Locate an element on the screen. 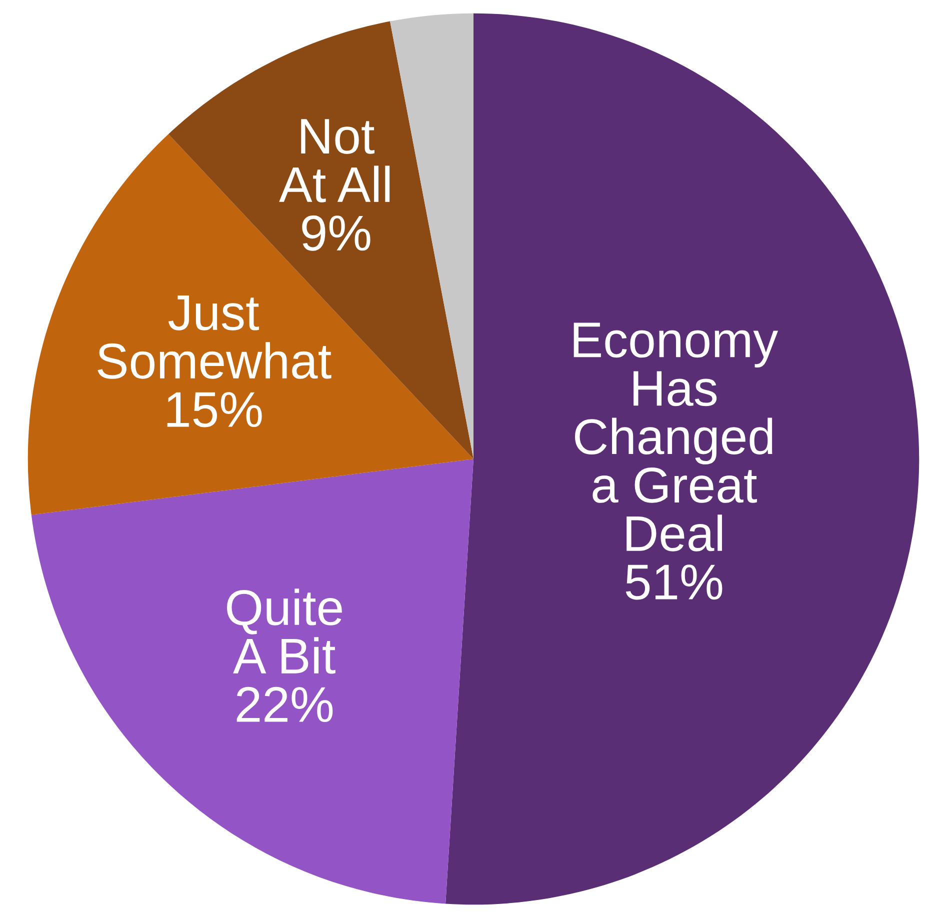 The image size is (947, 918). slice-label: Economy Has Changed a Great Deal is located at coordinates (676, 437).